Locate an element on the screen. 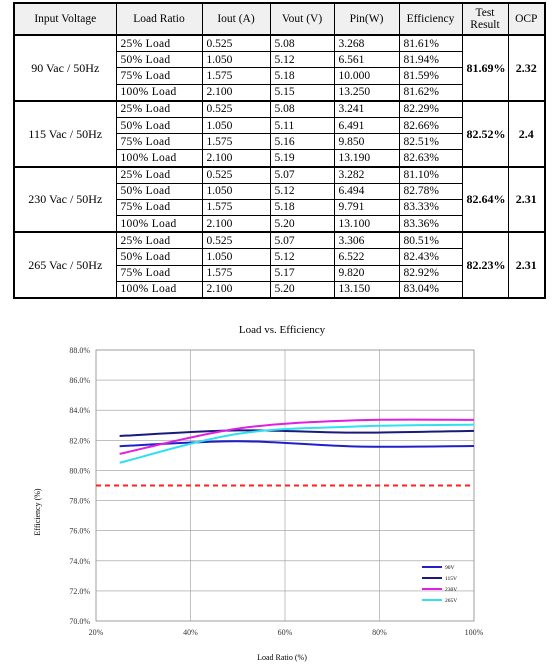 This screenshot has height=666, width=560. legend-label: 265V is located at coordinates (451, 601).